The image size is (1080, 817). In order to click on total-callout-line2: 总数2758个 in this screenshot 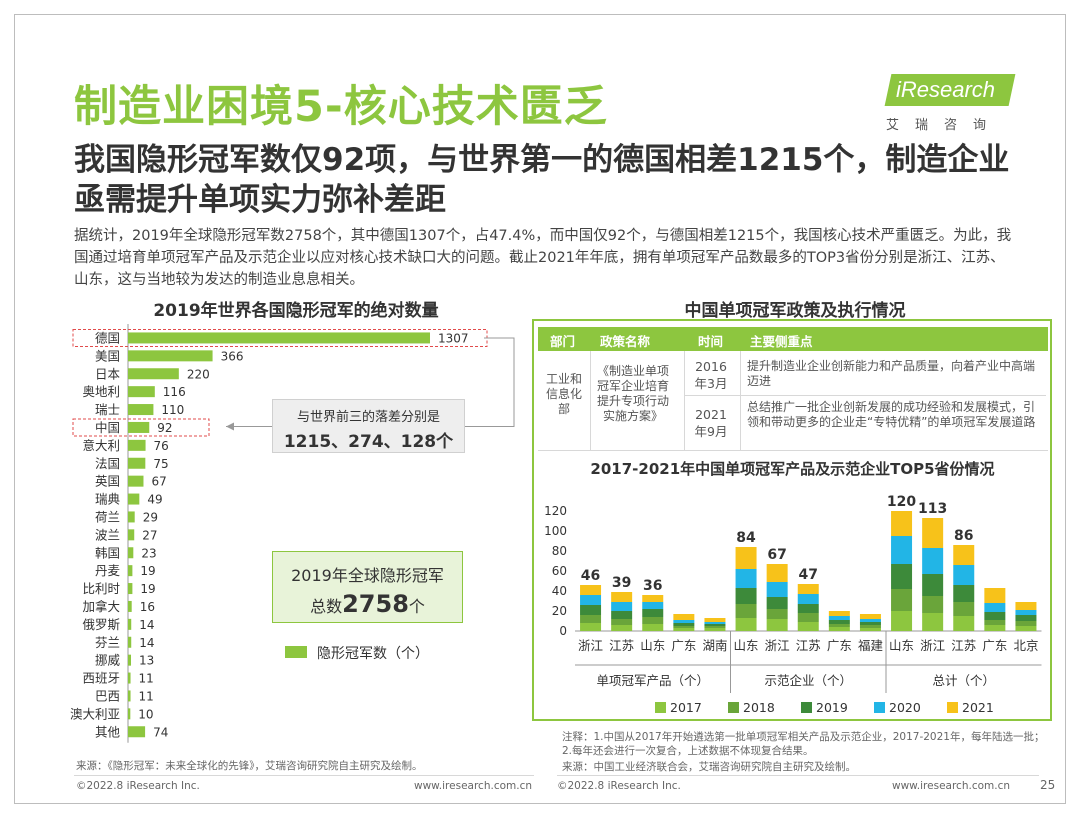, I will do `click(367, 604)`.